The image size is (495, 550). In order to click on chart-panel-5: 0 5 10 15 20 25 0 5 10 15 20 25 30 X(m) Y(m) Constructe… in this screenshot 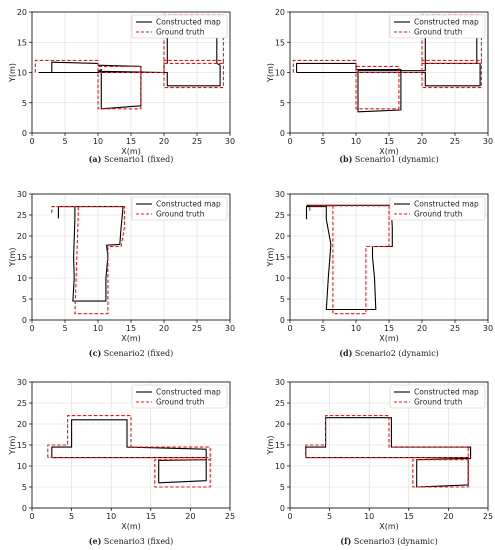, I will do `click(121, 462)`.